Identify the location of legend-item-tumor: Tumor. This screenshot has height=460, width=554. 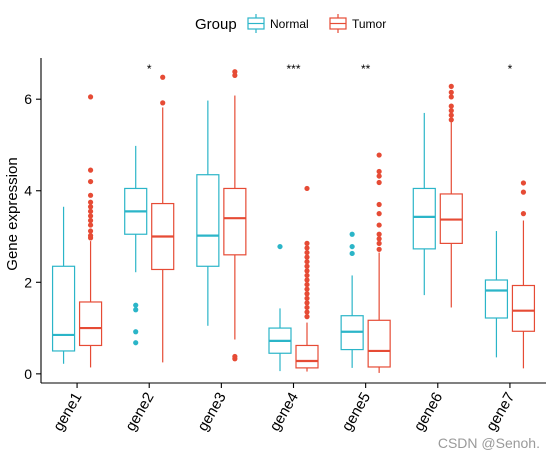
(357, 23).